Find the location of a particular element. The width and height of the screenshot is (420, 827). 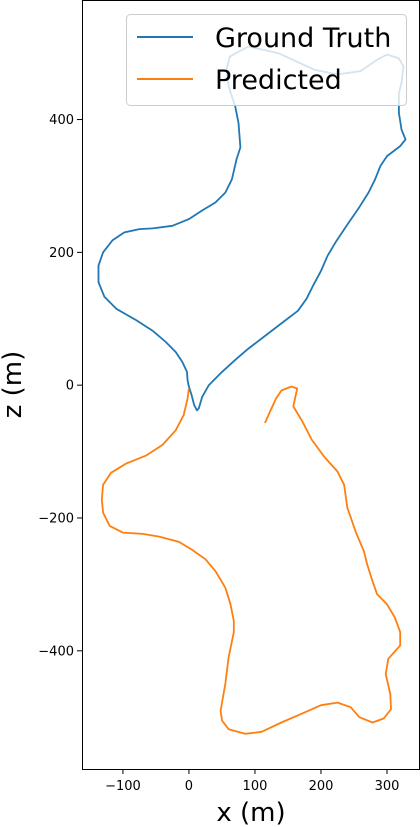

y-tick-label: 200 is located at coordinates (61, 253).